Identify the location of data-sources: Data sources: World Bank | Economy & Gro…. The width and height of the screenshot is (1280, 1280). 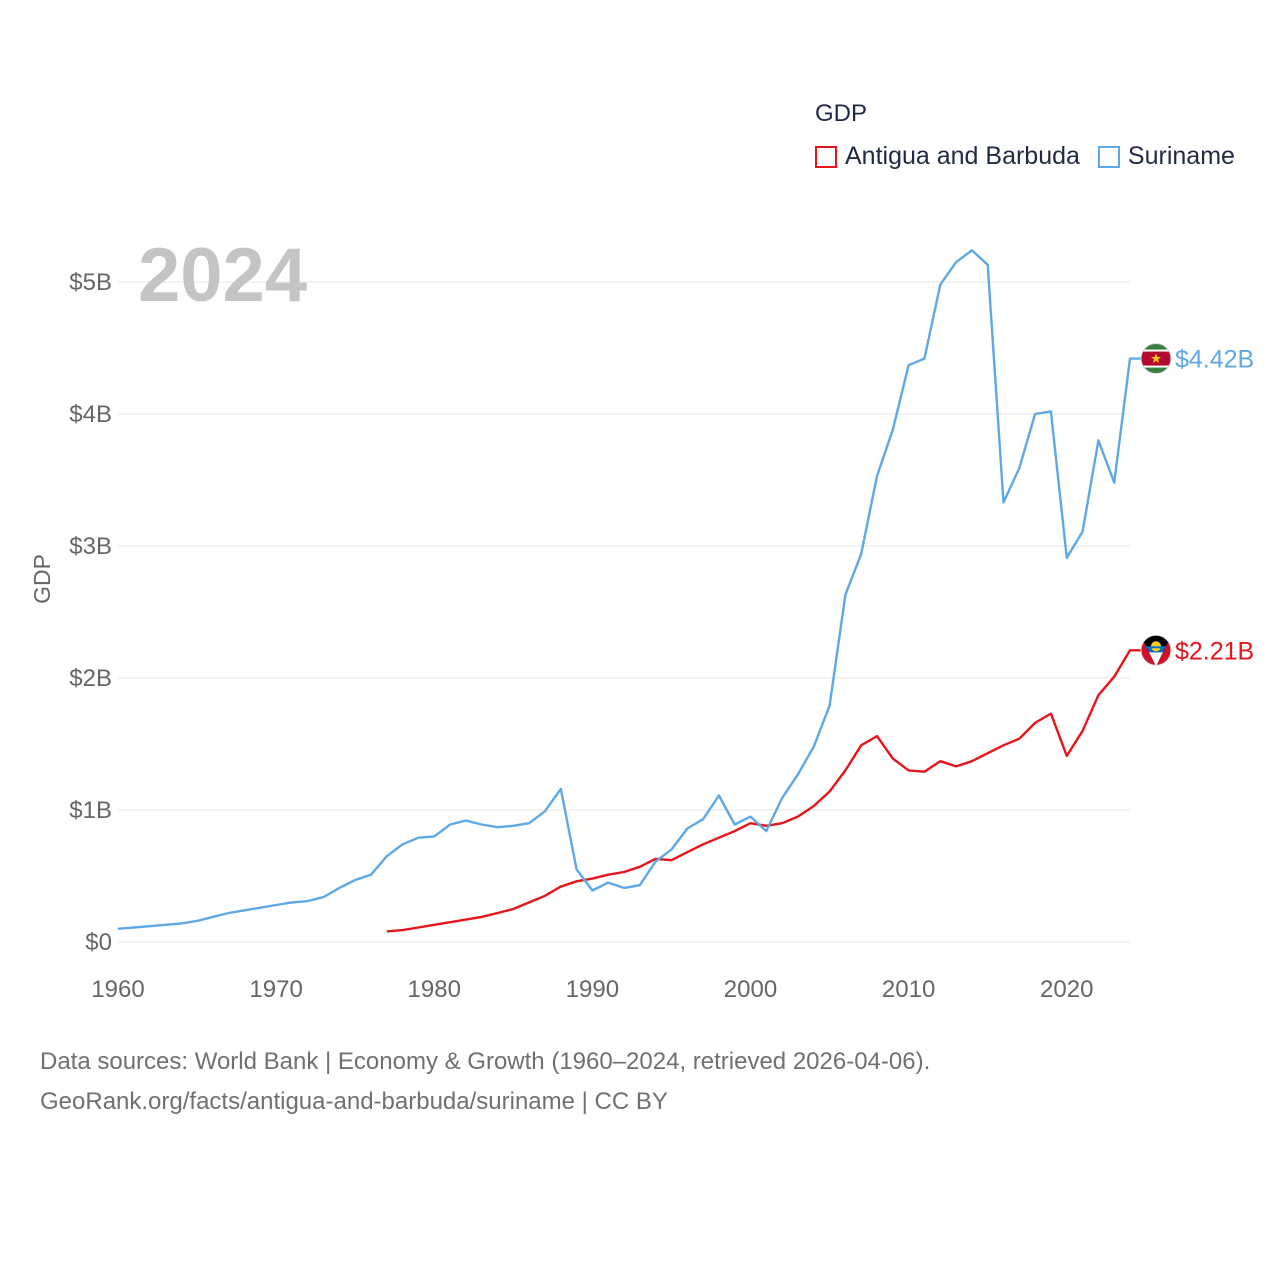
(485, 1082).